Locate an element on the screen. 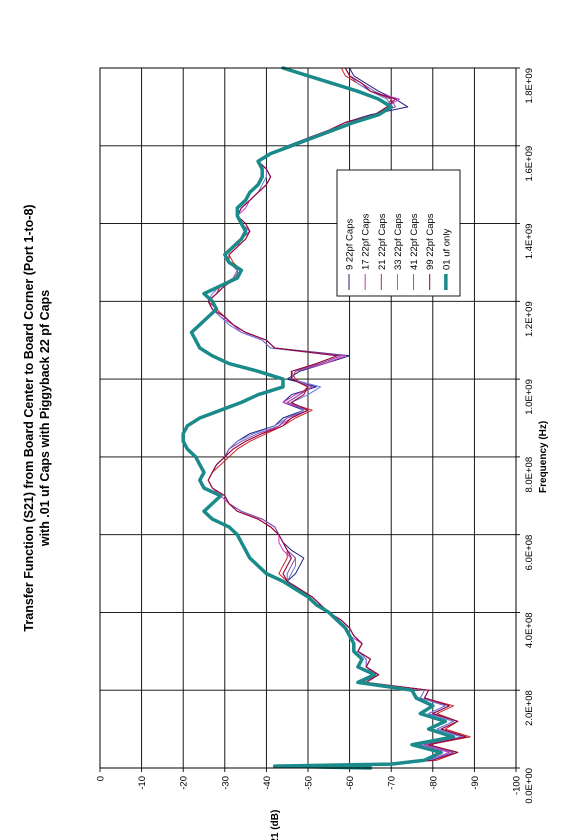  db-tick-label: -70 is located at coordinates (392, 783).